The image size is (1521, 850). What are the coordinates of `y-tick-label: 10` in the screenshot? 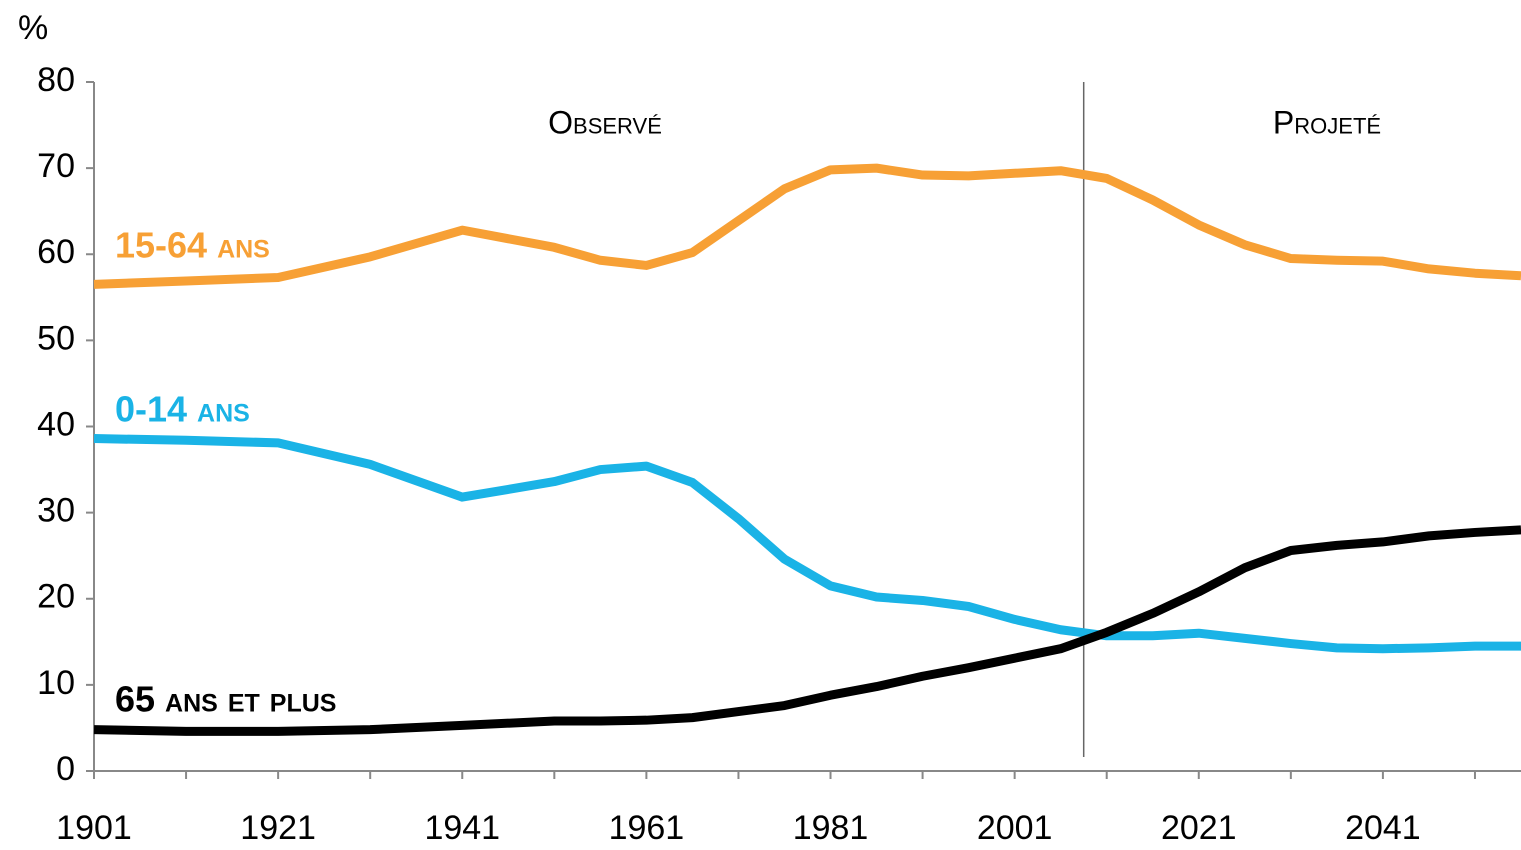 It's located at (56, 683).